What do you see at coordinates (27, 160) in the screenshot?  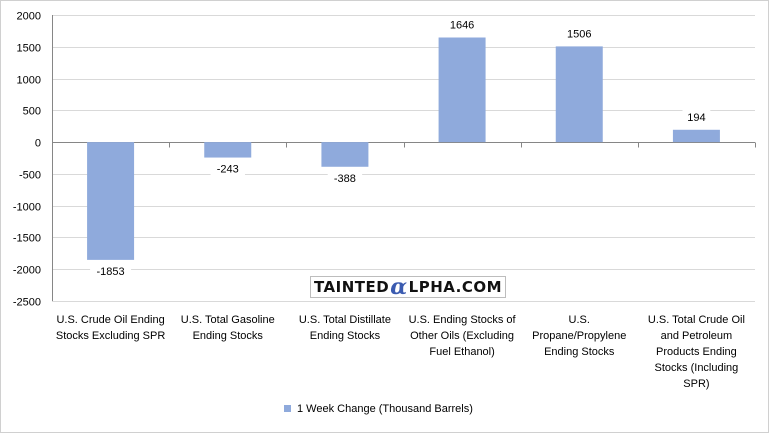 I see `y-tick-labels: 2000 1500 1000 500 0 -500 -1000 -1500 -2000 -2500` at bounding box center [27, 160].